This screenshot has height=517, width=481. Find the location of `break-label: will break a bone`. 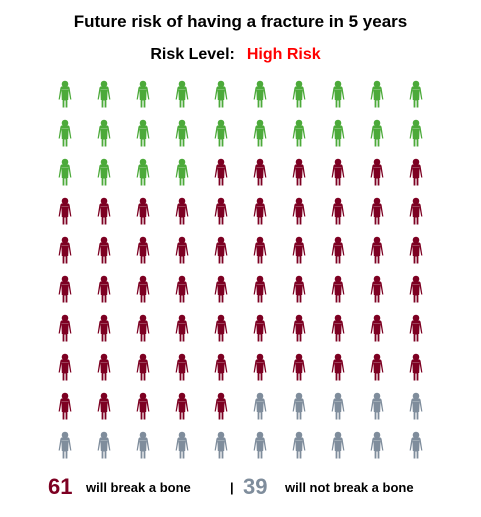

break-label: will break a bone is located at coordinates (138, 487).